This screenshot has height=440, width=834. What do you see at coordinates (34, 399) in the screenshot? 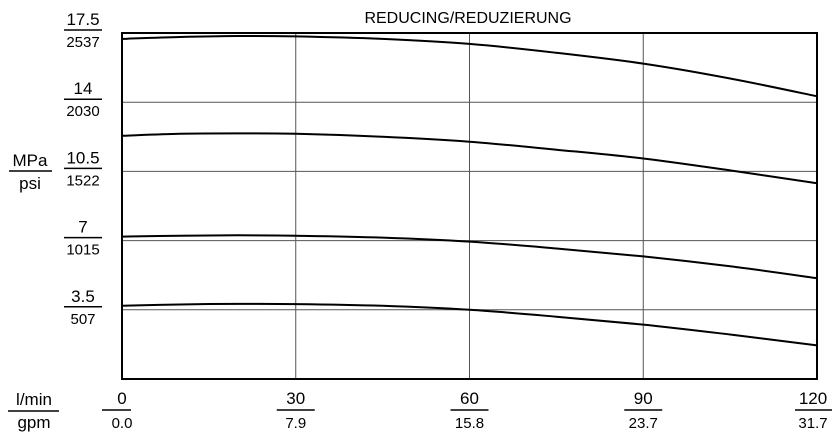
I see `x-axis-label-lmin: l/min` at bounding box center [34, 399].